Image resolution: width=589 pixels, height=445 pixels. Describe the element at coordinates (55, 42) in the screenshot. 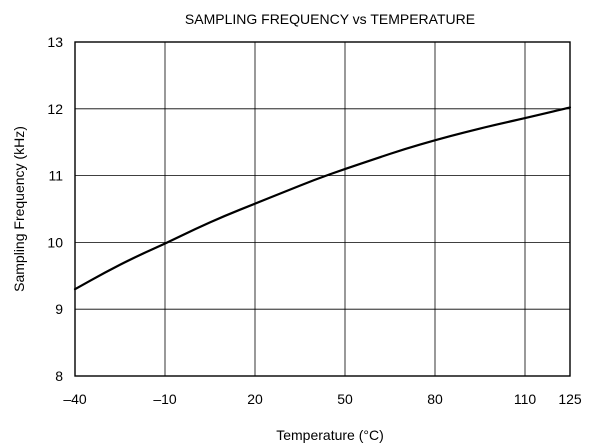

I see `y-tick-label: 13` at that location.